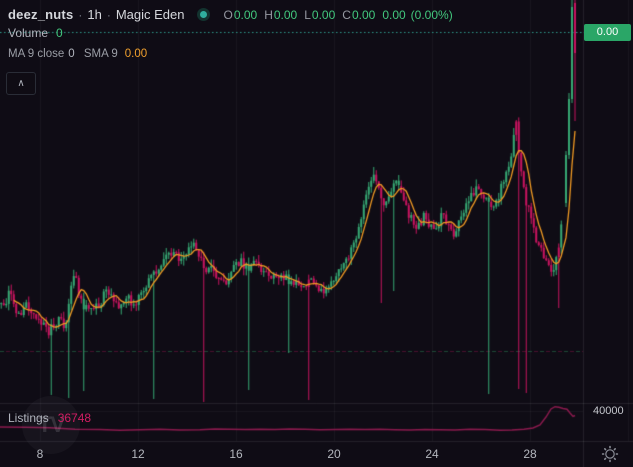 The image size is (633, 467). I want to click on collapse-indicators-button: ∧, so click(21, 83).